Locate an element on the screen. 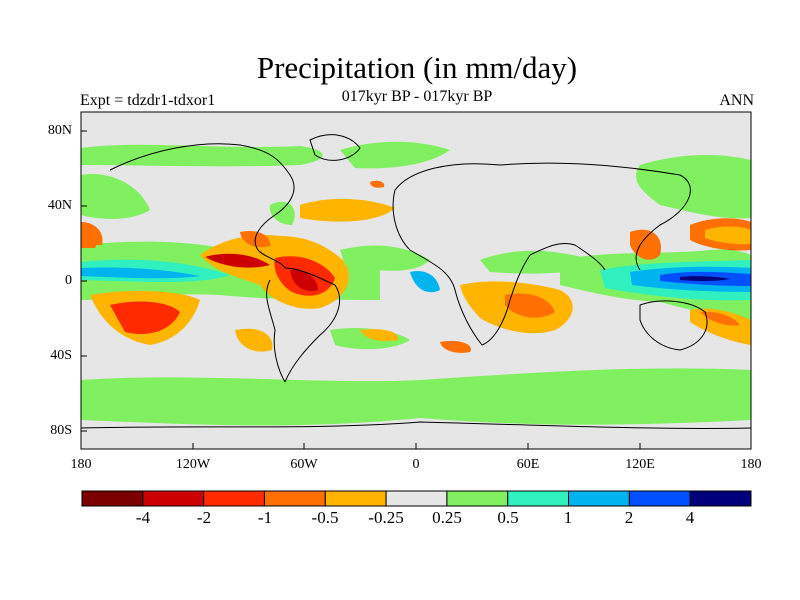  north-america-coast is located at coordinates (202, 206).